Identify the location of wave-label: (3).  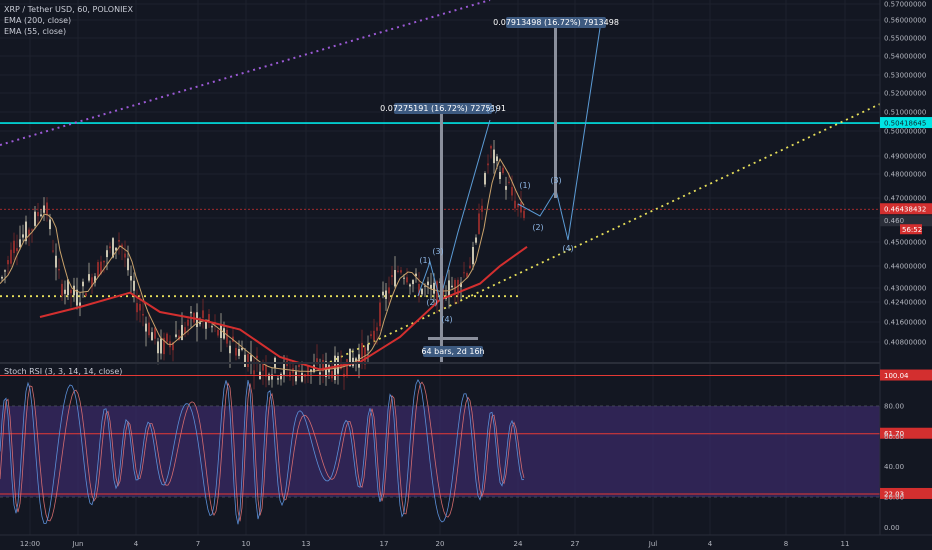
(555, 180).